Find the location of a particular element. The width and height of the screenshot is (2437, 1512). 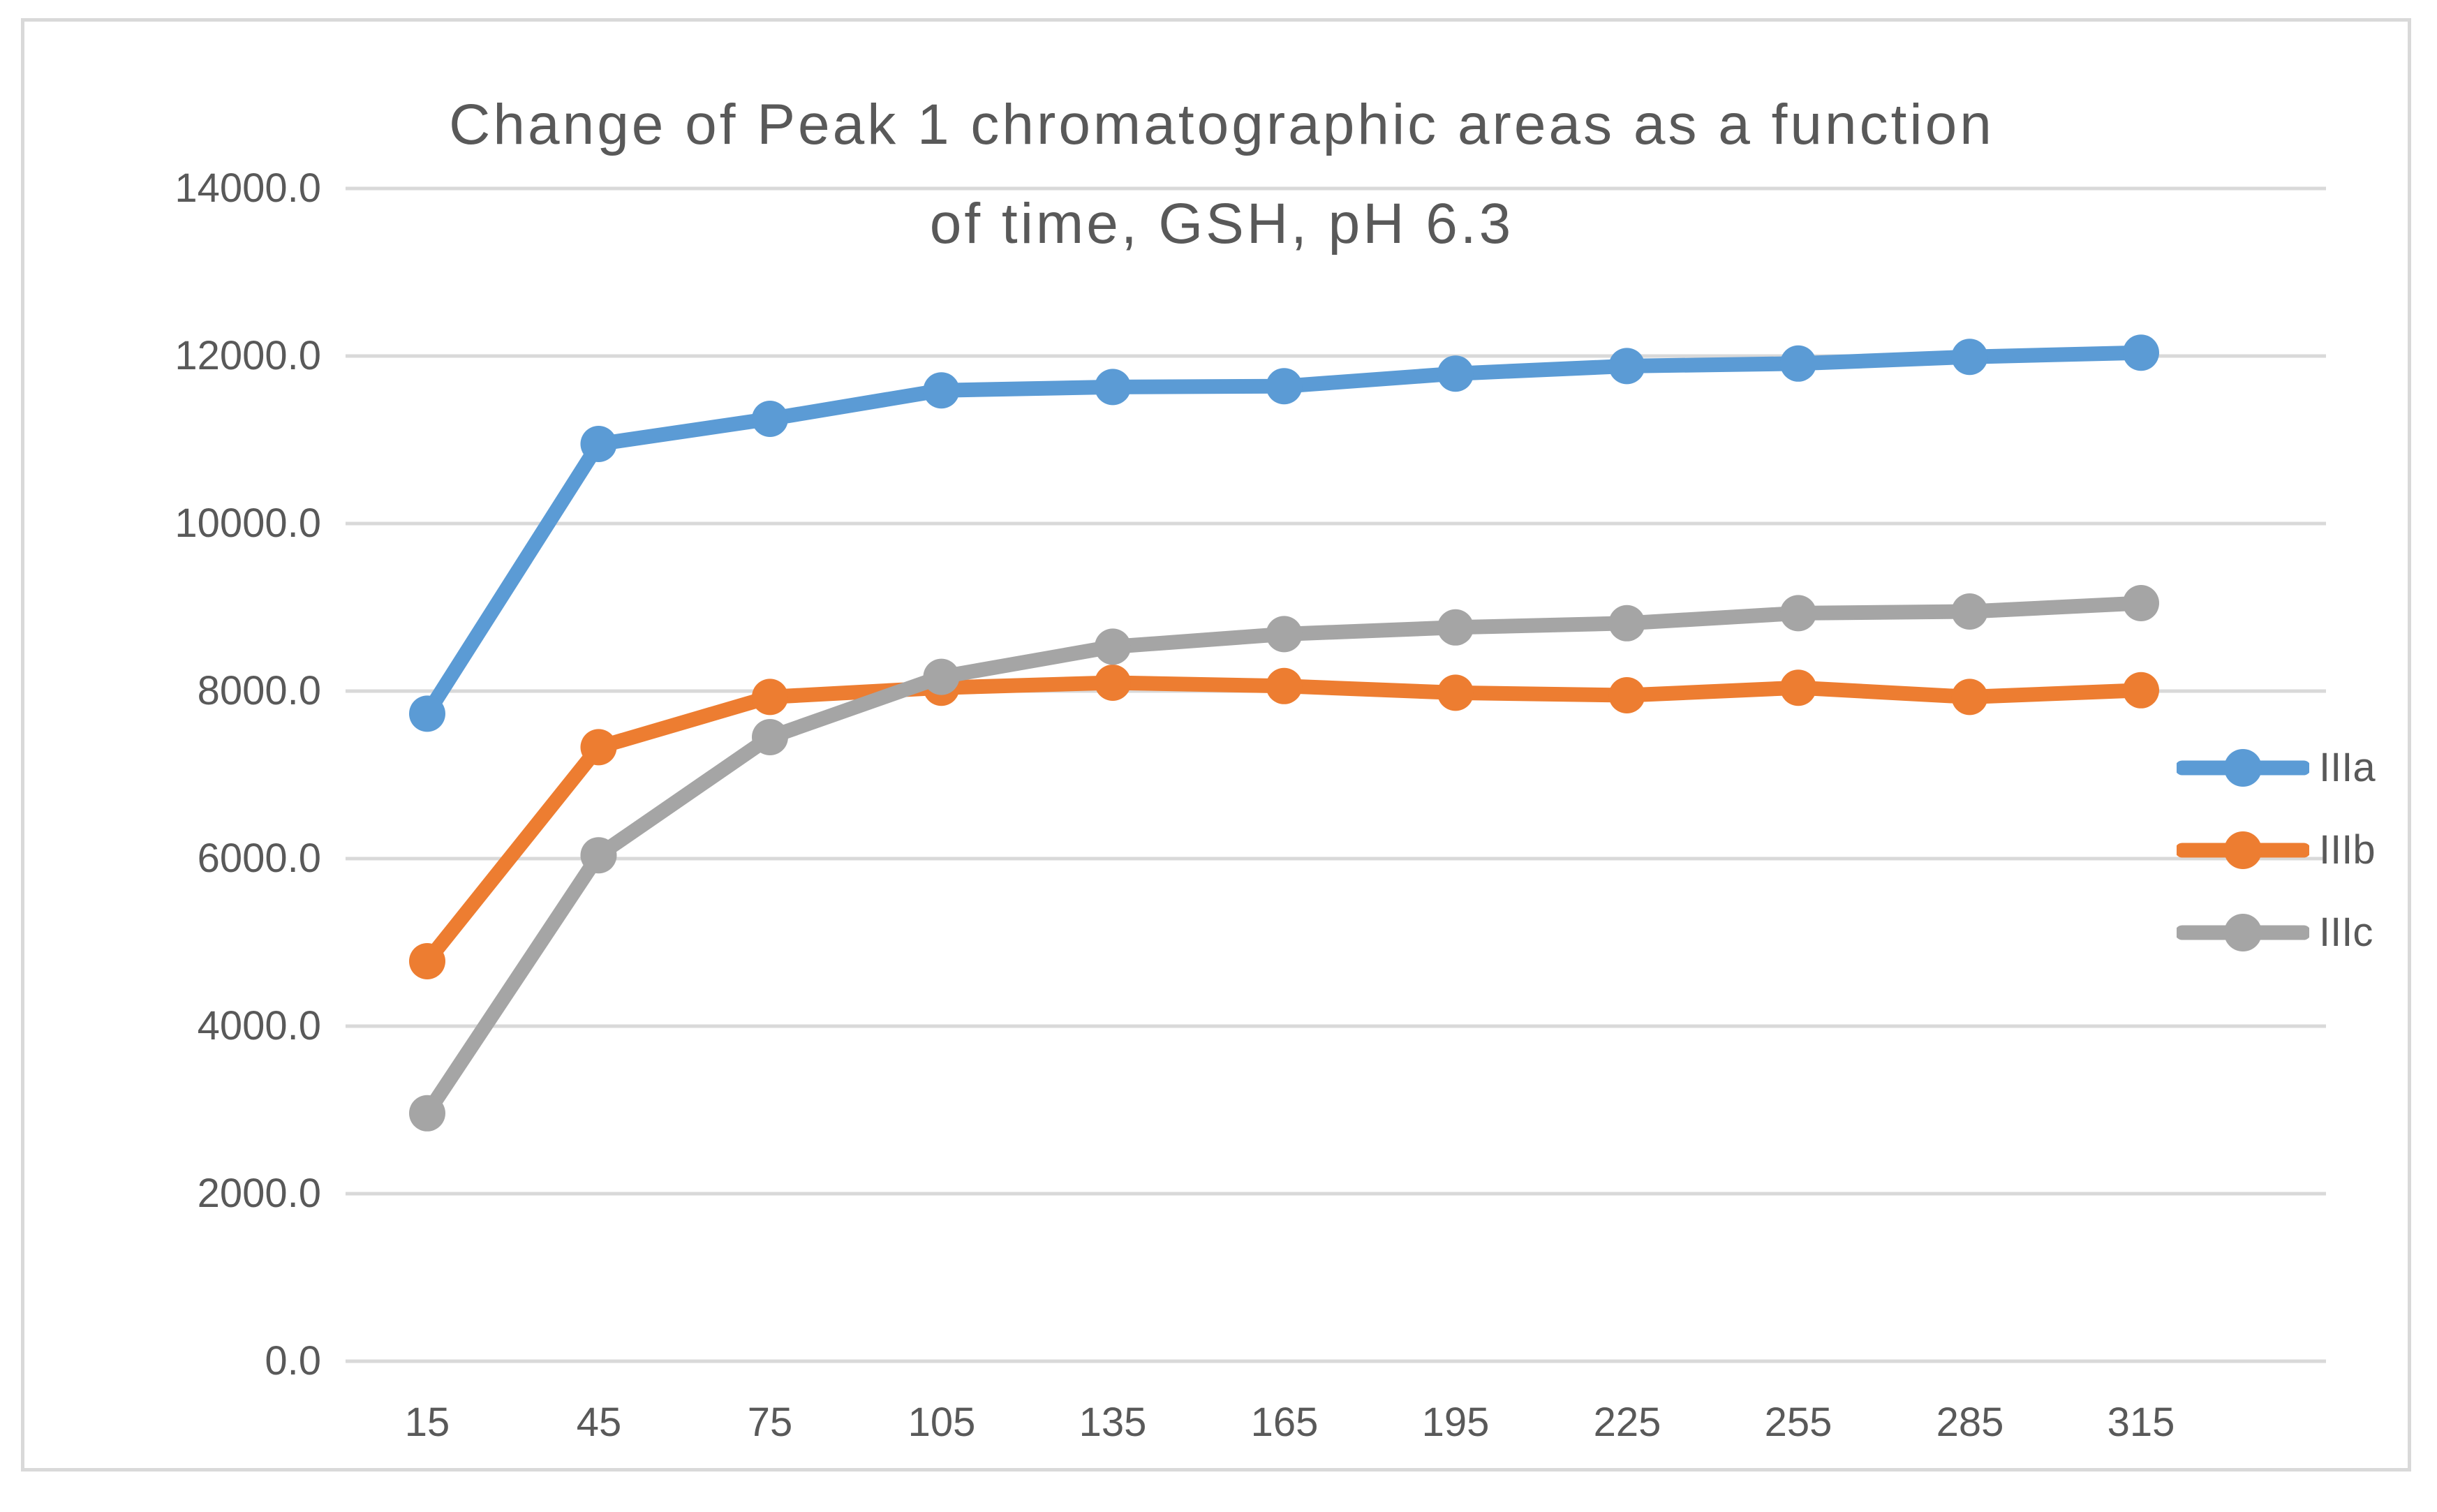

legend-label: IIIb is located at coordinates (2347, 850).